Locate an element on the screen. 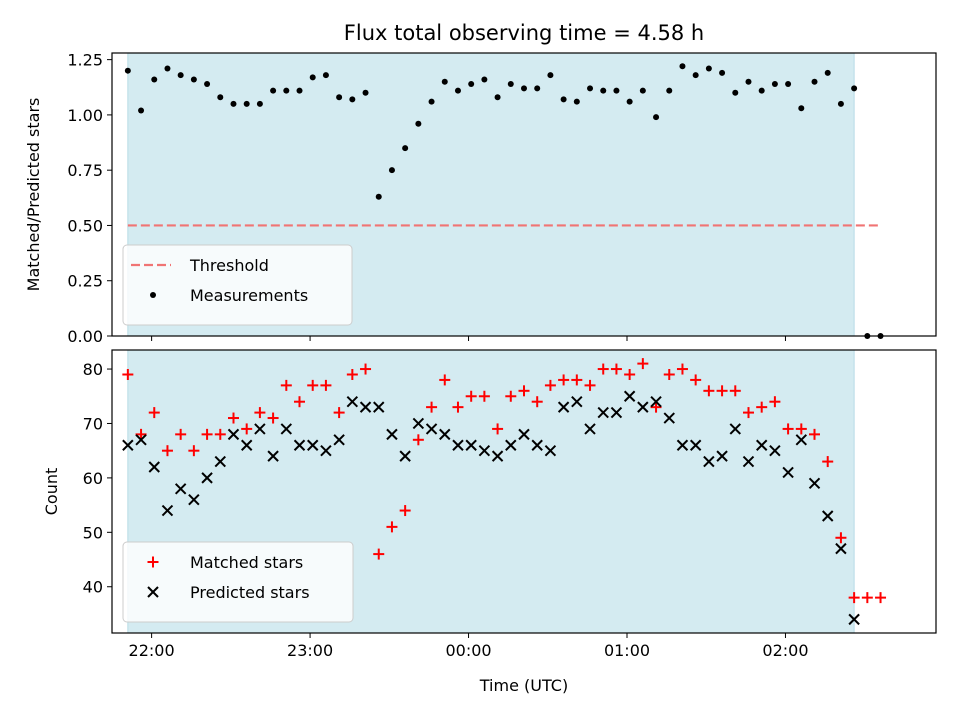 The image size is (960, 720). bottom-y-tick-label: 60 is located at coordinates (93, 478).